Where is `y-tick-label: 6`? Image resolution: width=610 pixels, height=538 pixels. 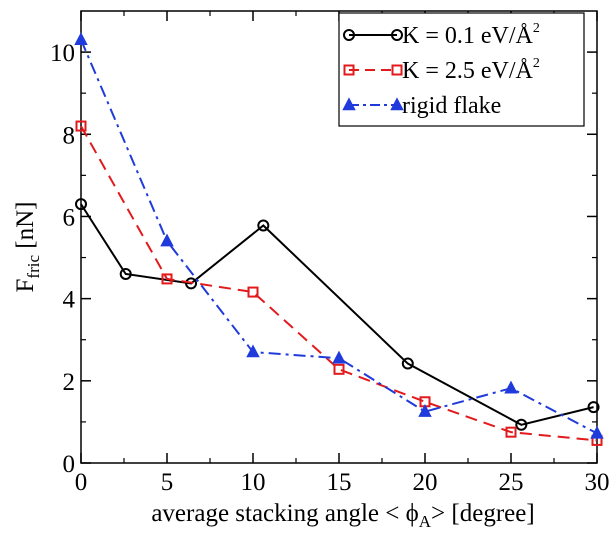 y-tick-label: 6 is located at coordinates (69, 217).